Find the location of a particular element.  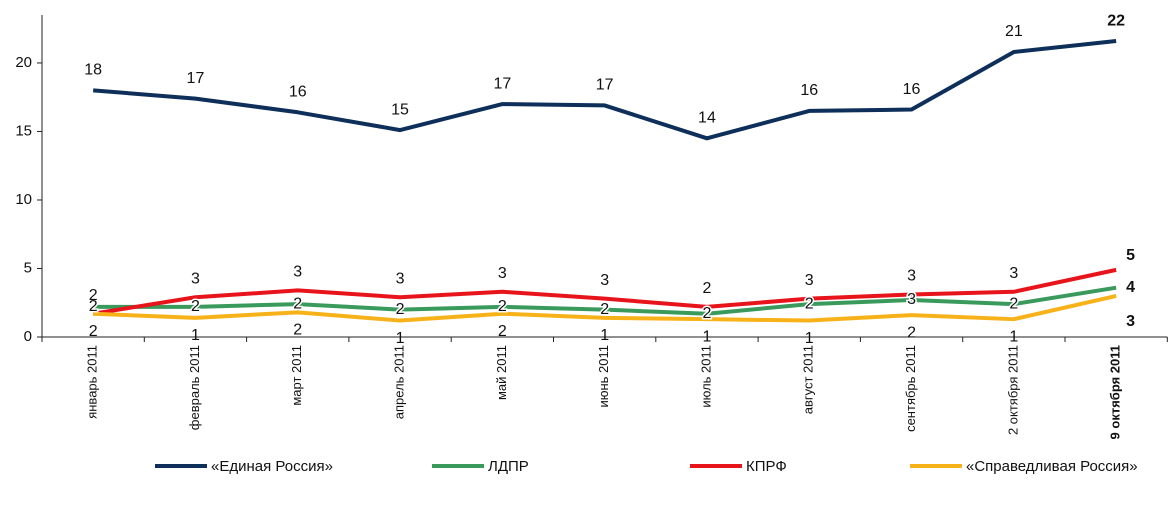

x-tick-label: май 2011 is located at coordinates (501, 372).